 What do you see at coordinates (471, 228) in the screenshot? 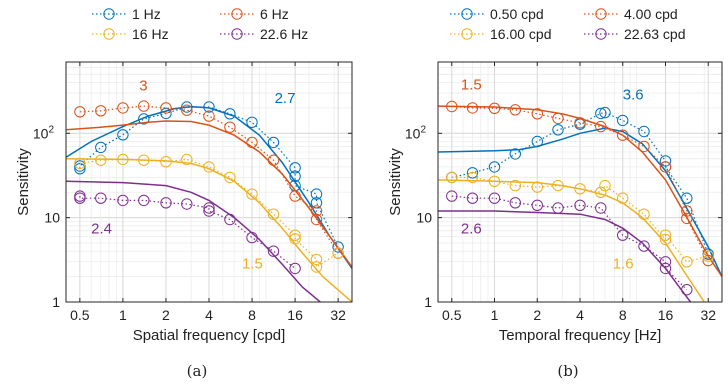
I see `annotation-label: 2.6` at bounding box center [471, 228].